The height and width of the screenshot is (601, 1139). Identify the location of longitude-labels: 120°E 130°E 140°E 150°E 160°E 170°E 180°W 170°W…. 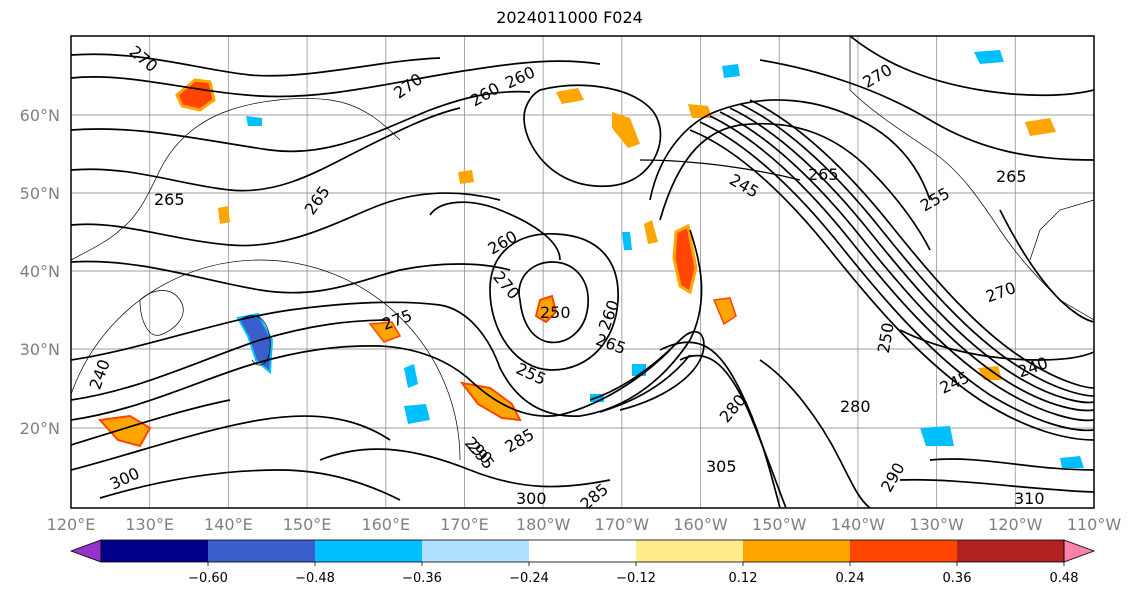
(584, 524).